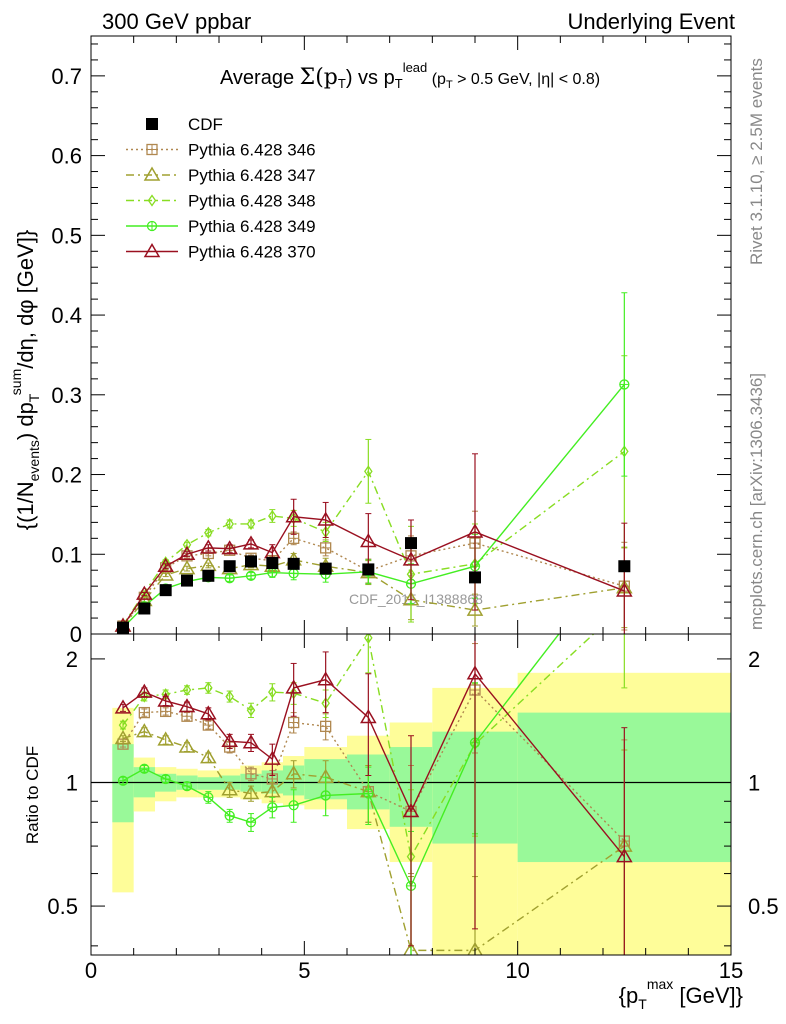 The height and width of the screenshot is (1024, 786). I want to click on main-y-axis-title: {(1/Nevents) dpTsum/dη, dφ [GeV]}, so click(25, 380).